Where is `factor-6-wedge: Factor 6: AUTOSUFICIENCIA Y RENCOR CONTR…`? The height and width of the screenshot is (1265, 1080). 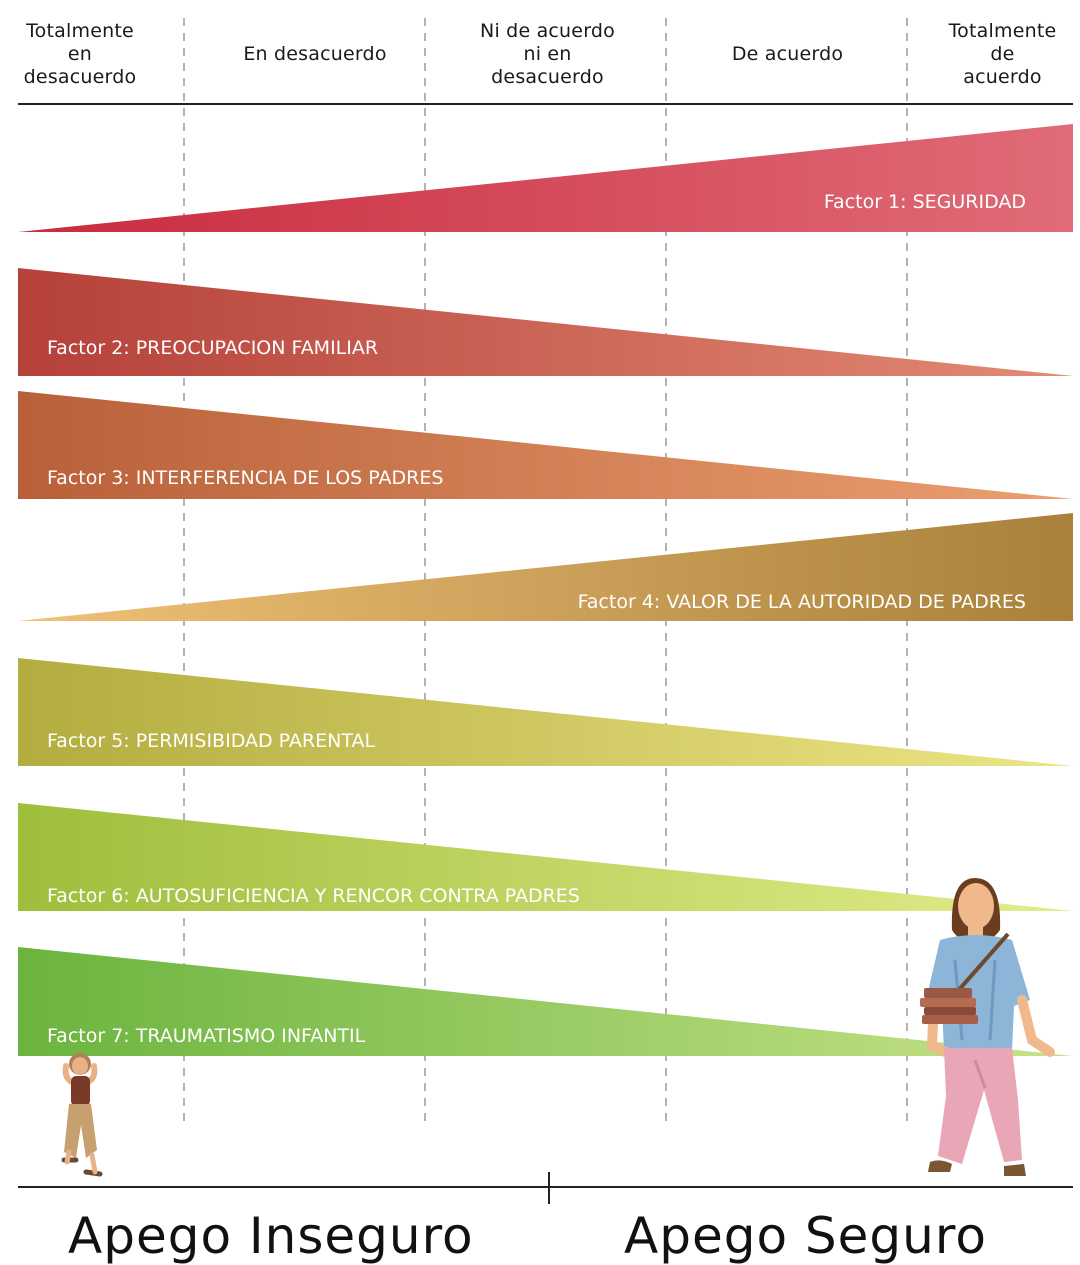
factor-6-wedge: Factor 6: AUTOSUFICIENCIA Y RENCOR CONTR… is located at coordinates (545, 857).